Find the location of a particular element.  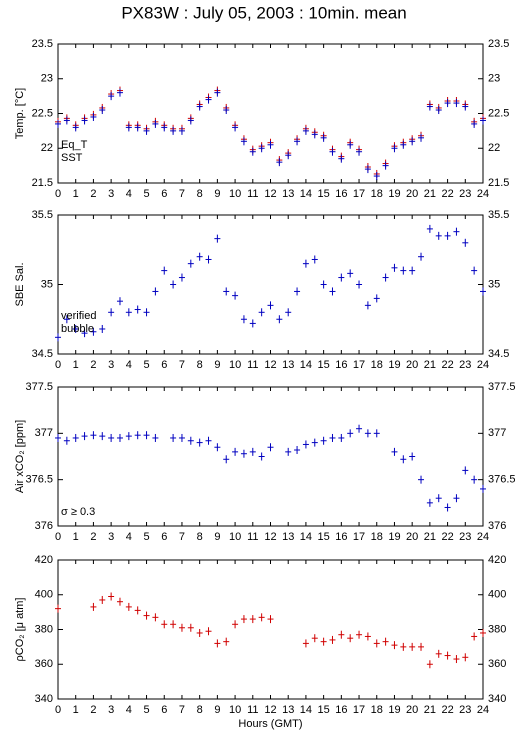

y-tick-label-right: 23.5 is located at coordinates (498, 44).